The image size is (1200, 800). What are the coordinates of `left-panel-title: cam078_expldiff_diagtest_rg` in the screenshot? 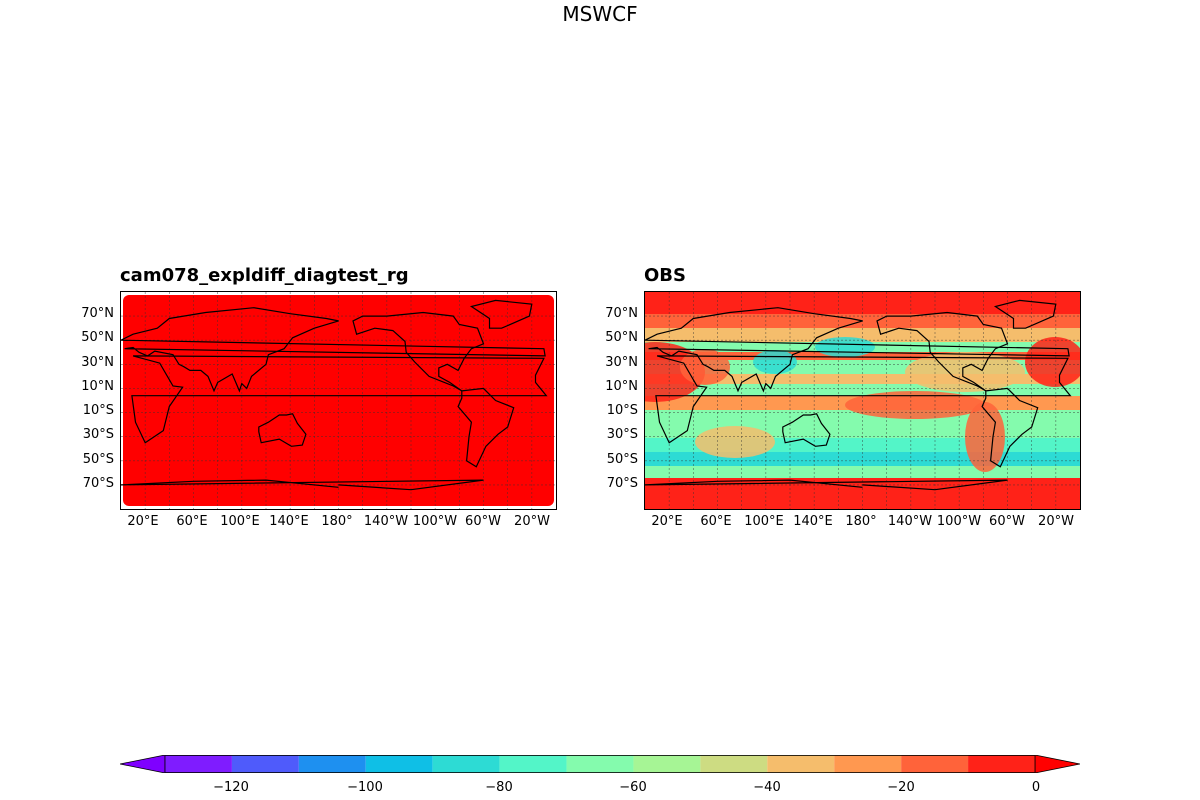 It's located at (264, 275).